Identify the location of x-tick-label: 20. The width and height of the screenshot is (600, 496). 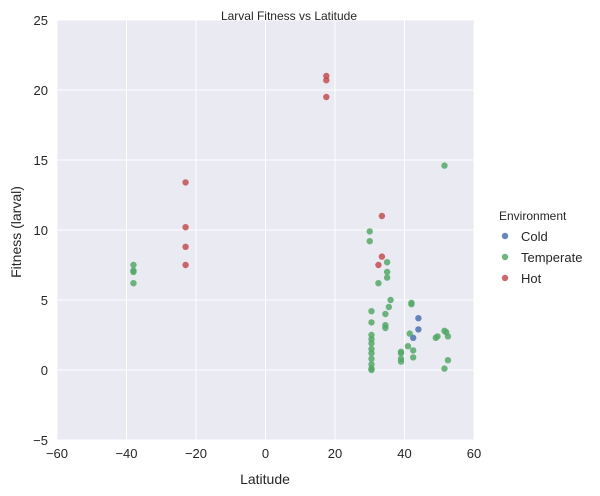
(335, 453).